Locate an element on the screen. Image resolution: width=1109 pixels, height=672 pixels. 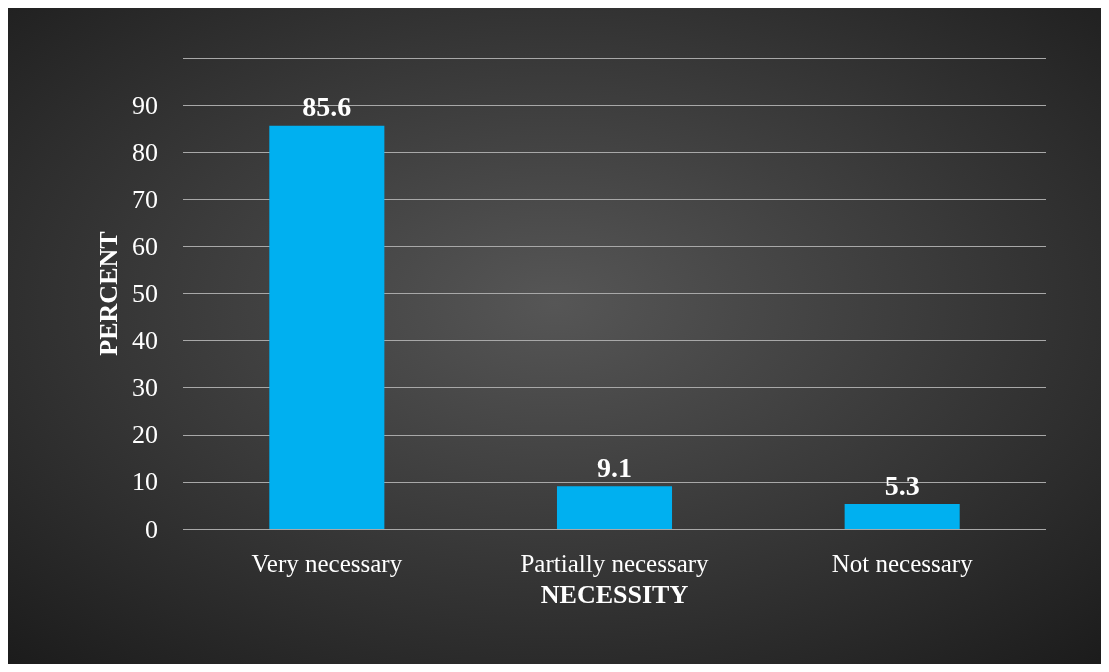
x-tick-label: Not necessary is located at coordinates (902, 563).